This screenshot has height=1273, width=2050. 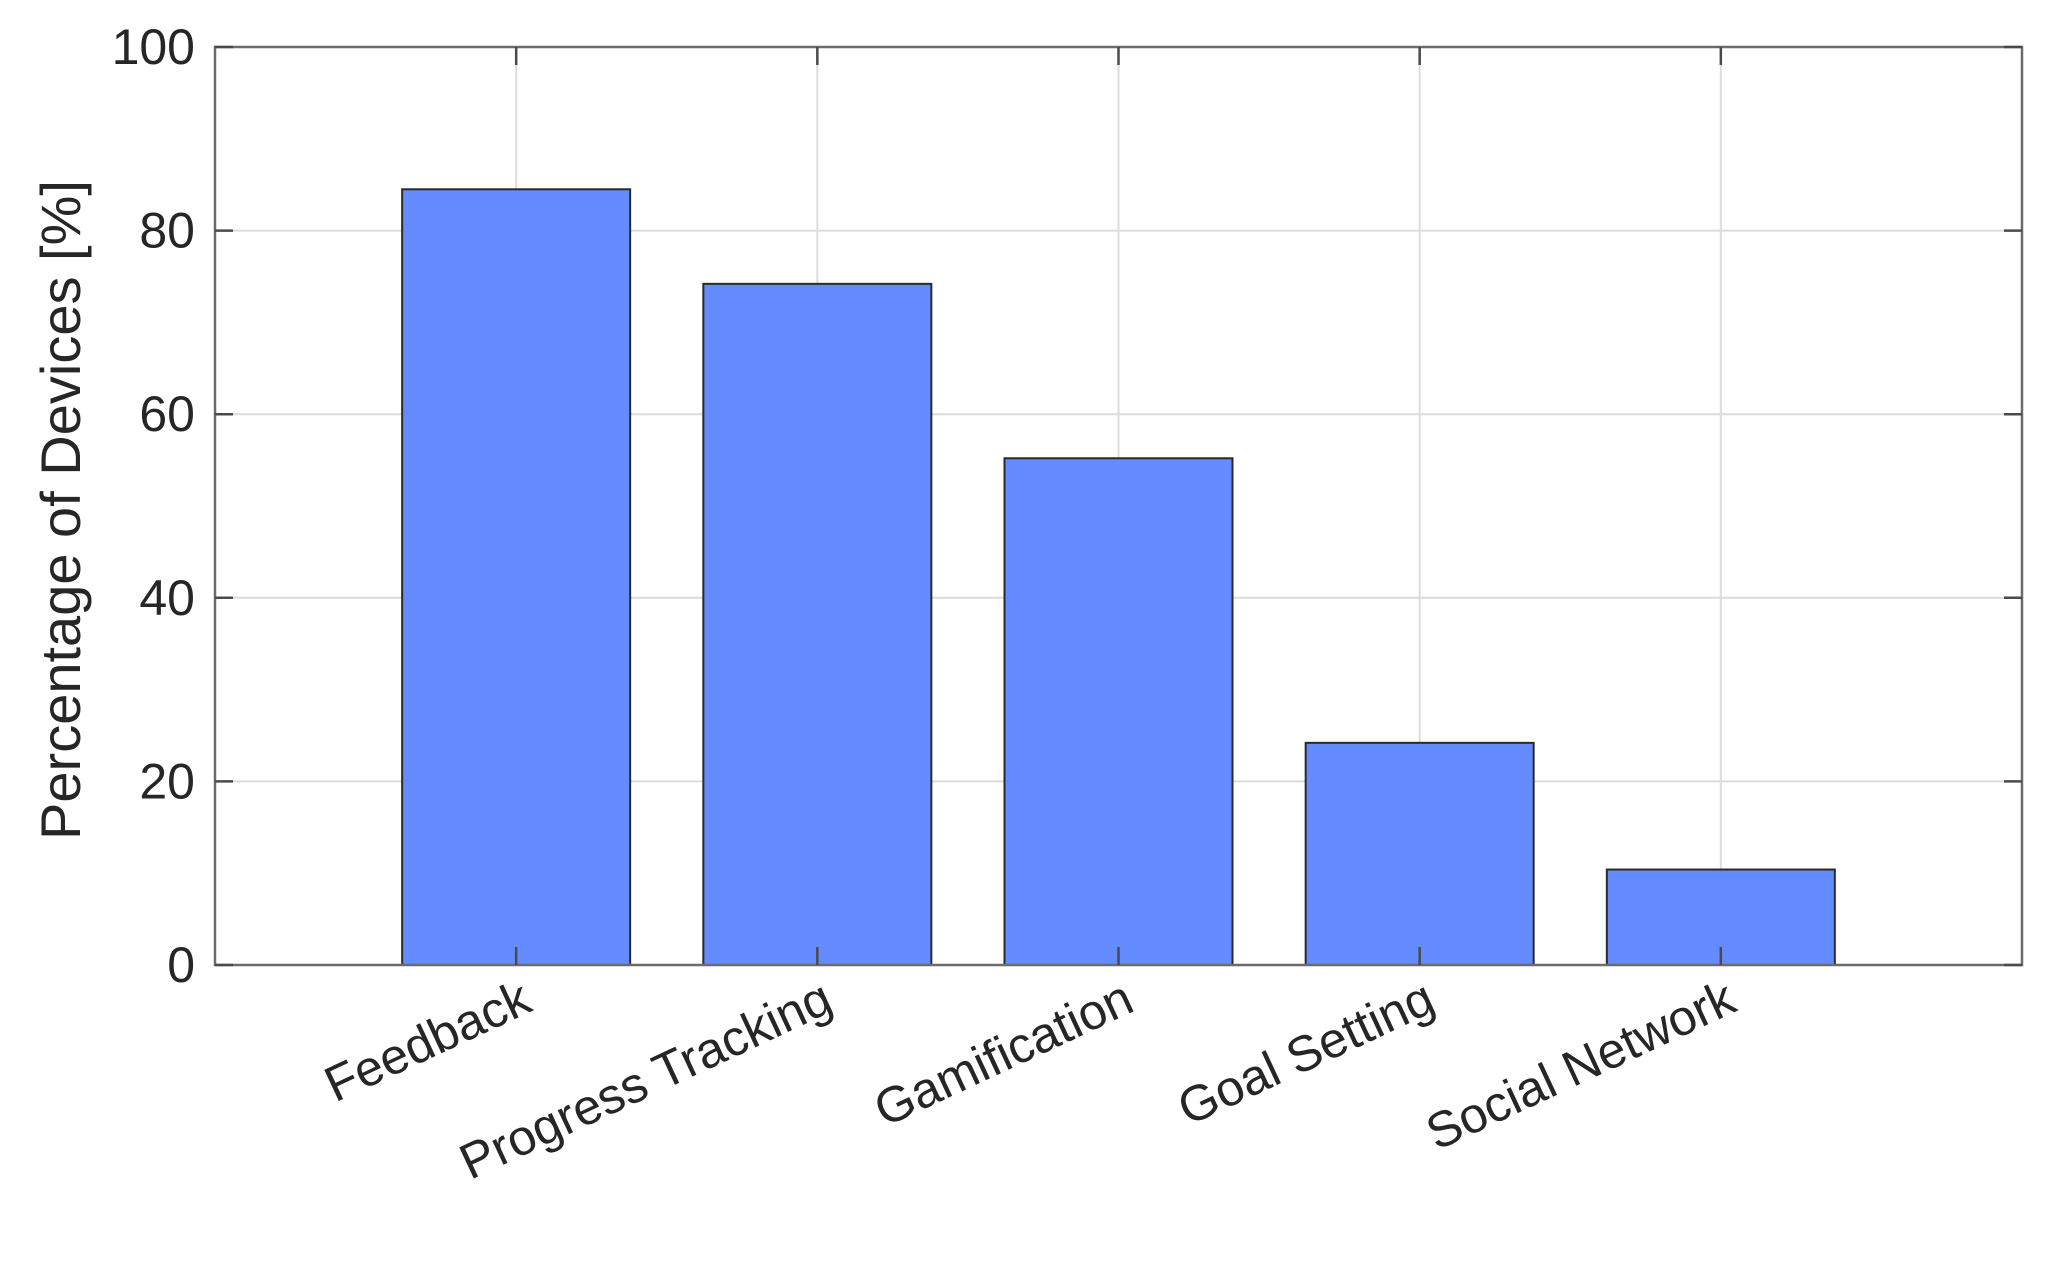 I want to click on y-tick-label: 100, so click(x=153, y=47).